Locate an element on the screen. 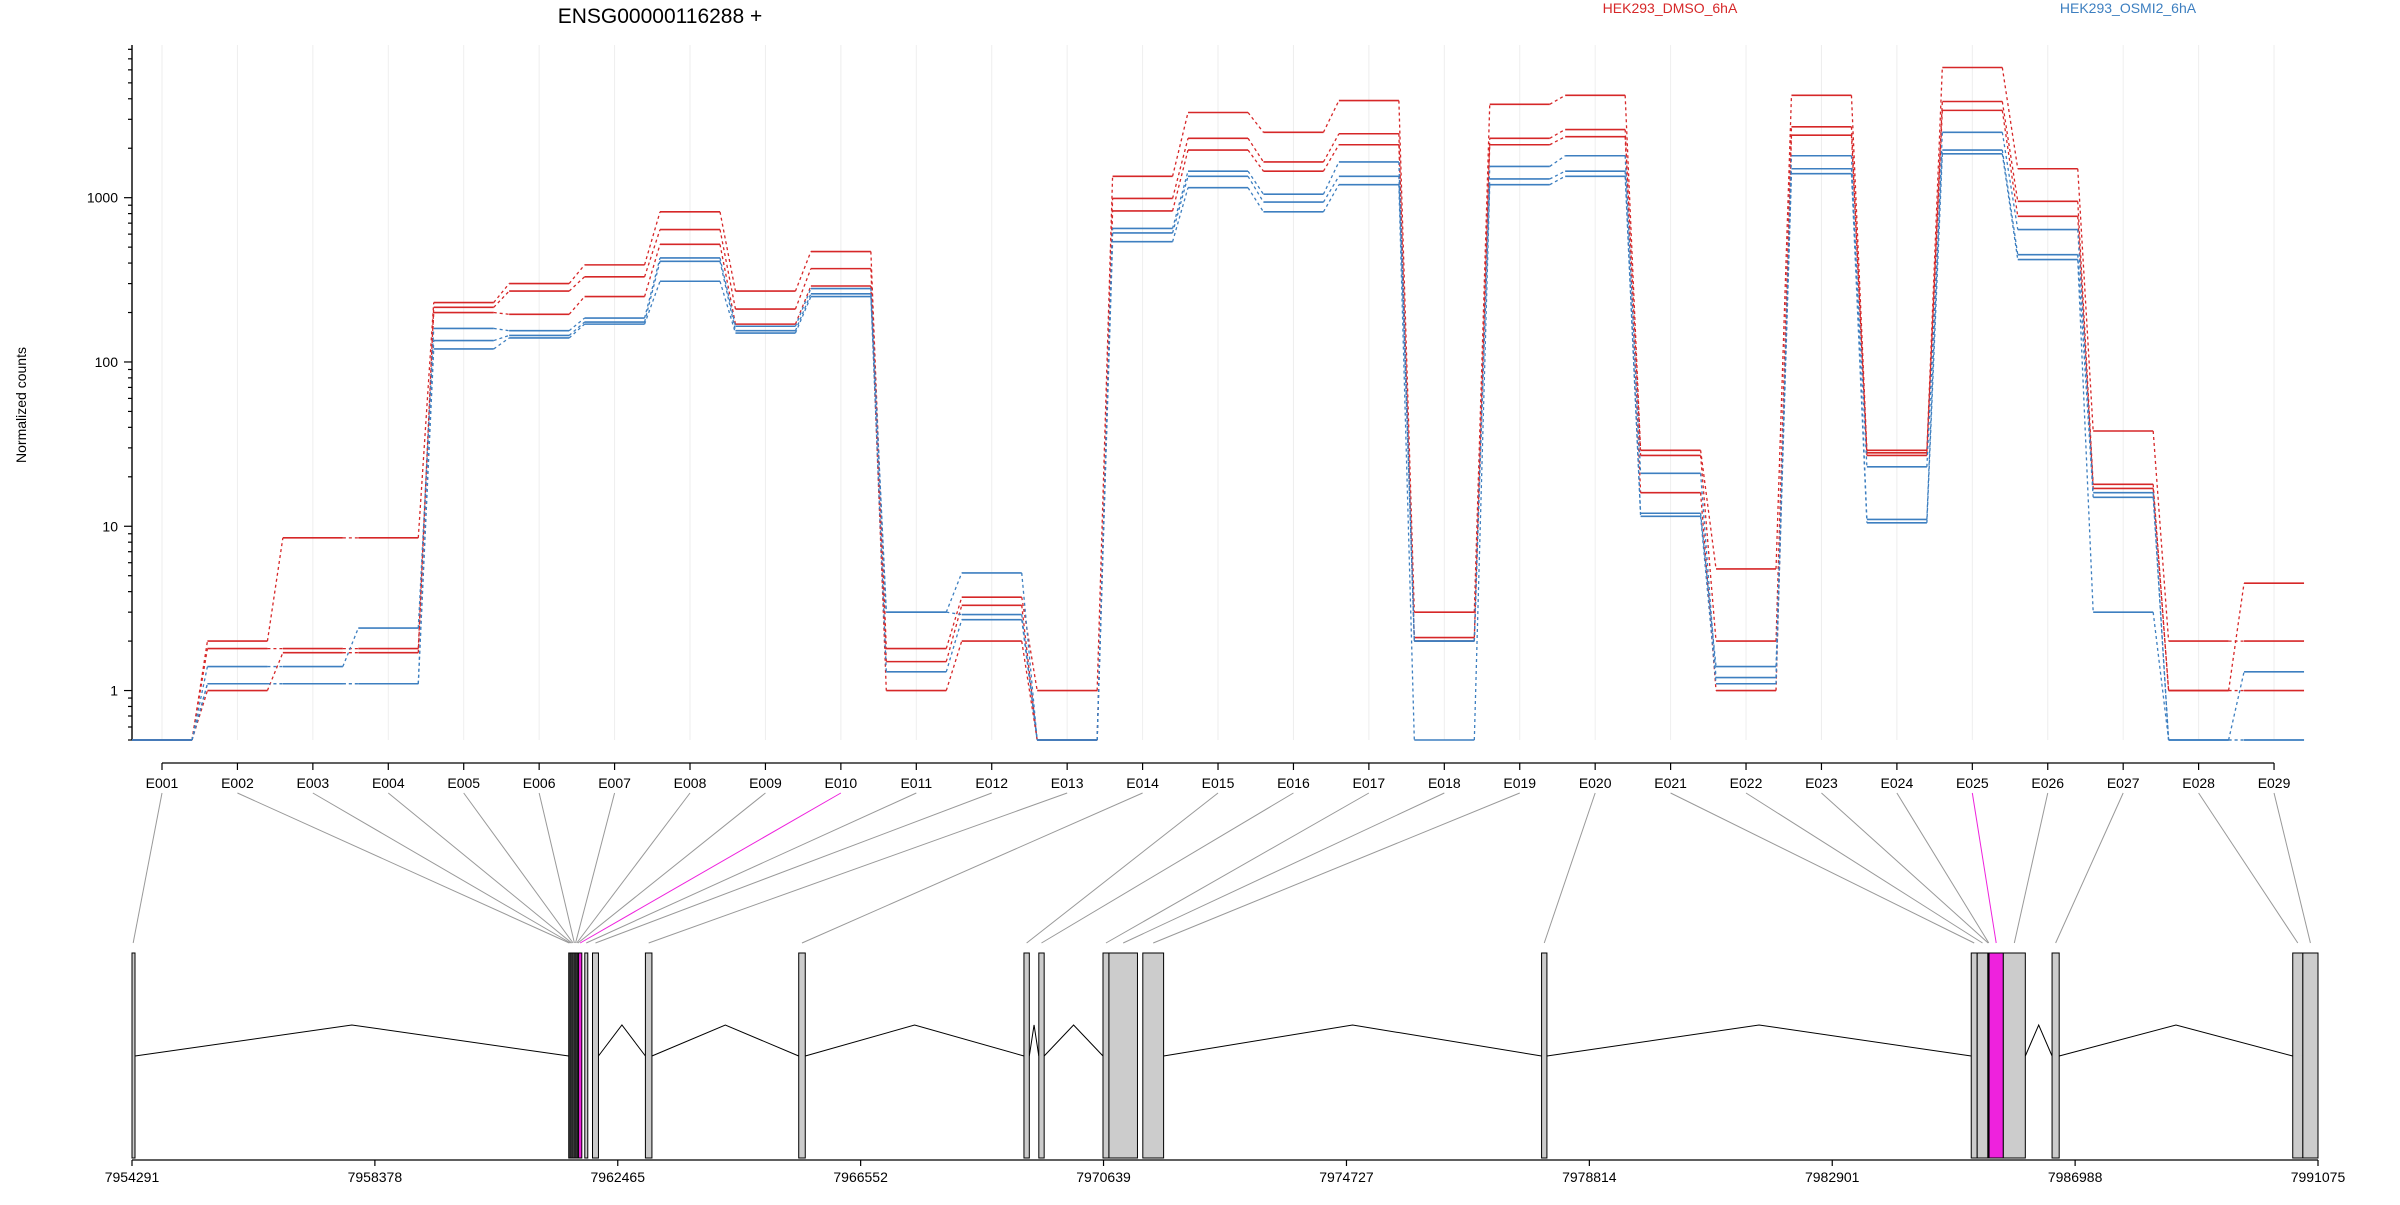 The width and height of the screenshot is (2400, 1205). coord-tick-label: 7978814 is located at coordinates (1589, 1177).